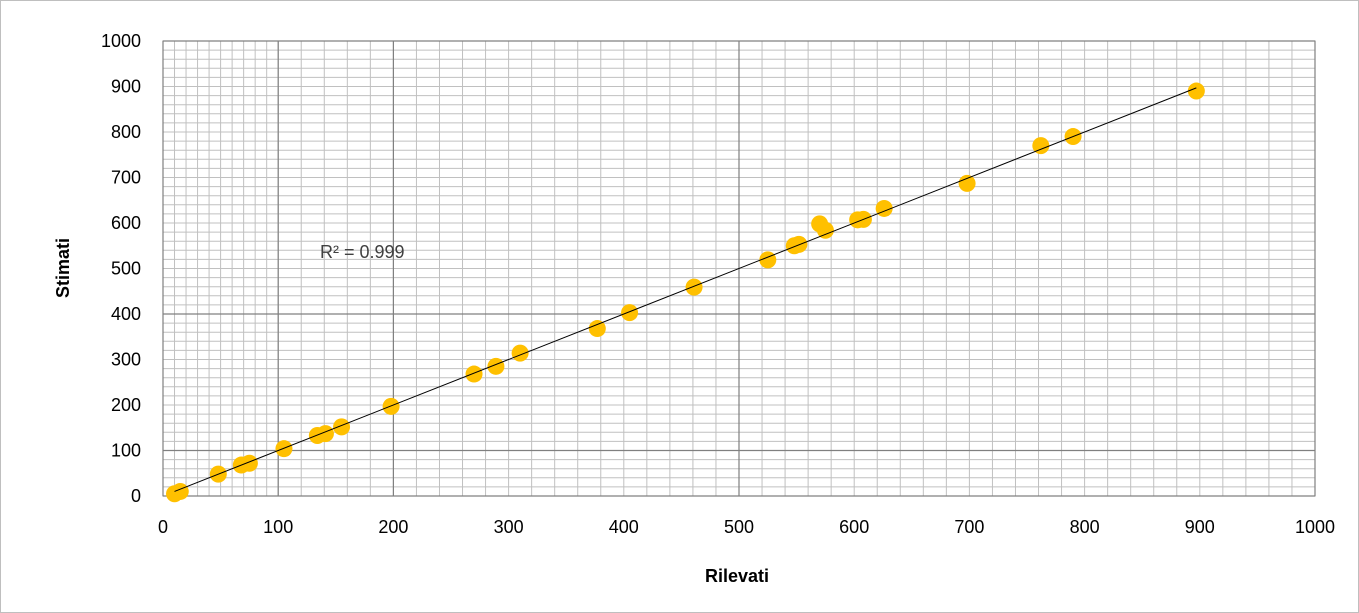 This screenshot has width=1359, height=613. I want to click on r-squared-annotation: R² = 0.999, so click(362, 252).